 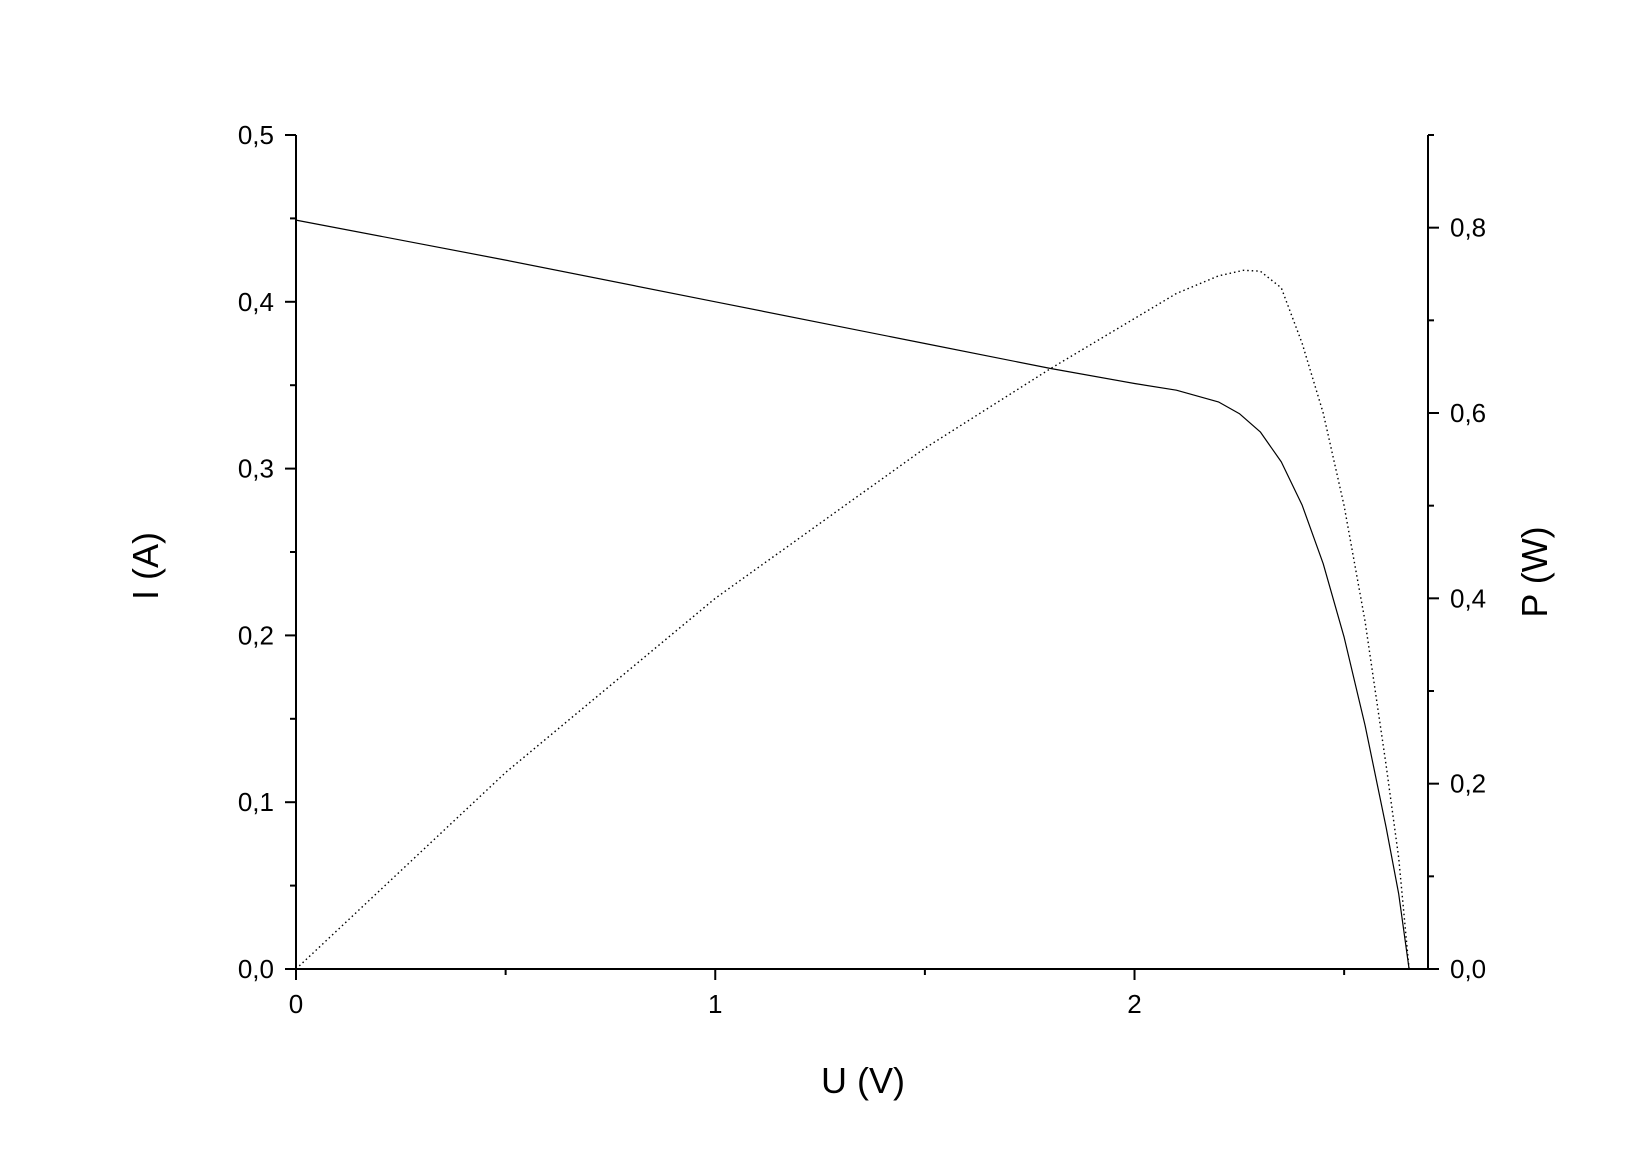 I want to click on y2-tick-label: 0,4, so click(x=1468, y=598).